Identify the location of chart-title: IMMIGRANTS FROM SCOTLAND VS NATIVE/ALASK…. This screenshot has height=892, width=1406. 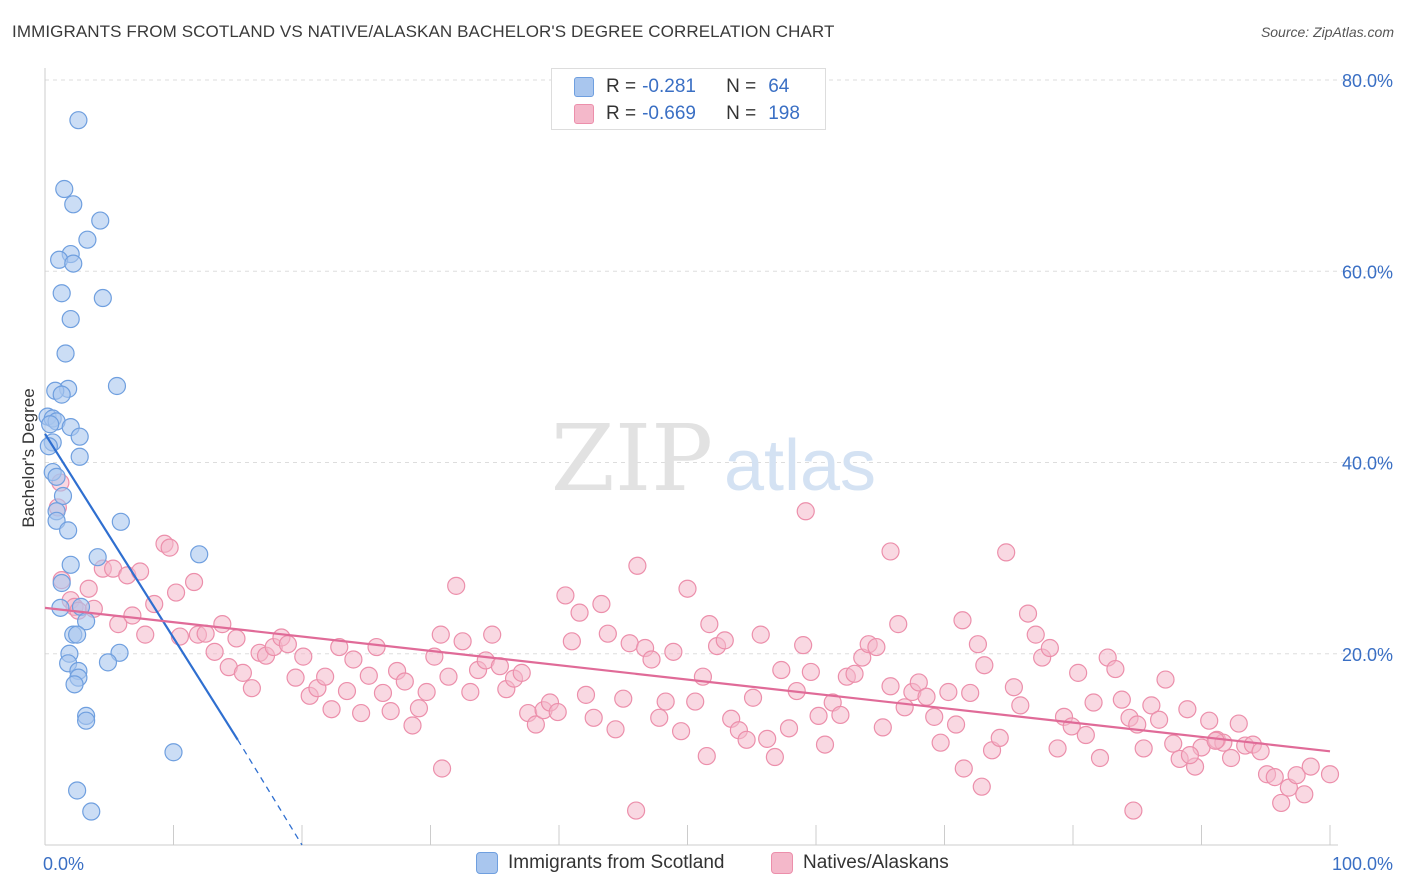
(423, 31).